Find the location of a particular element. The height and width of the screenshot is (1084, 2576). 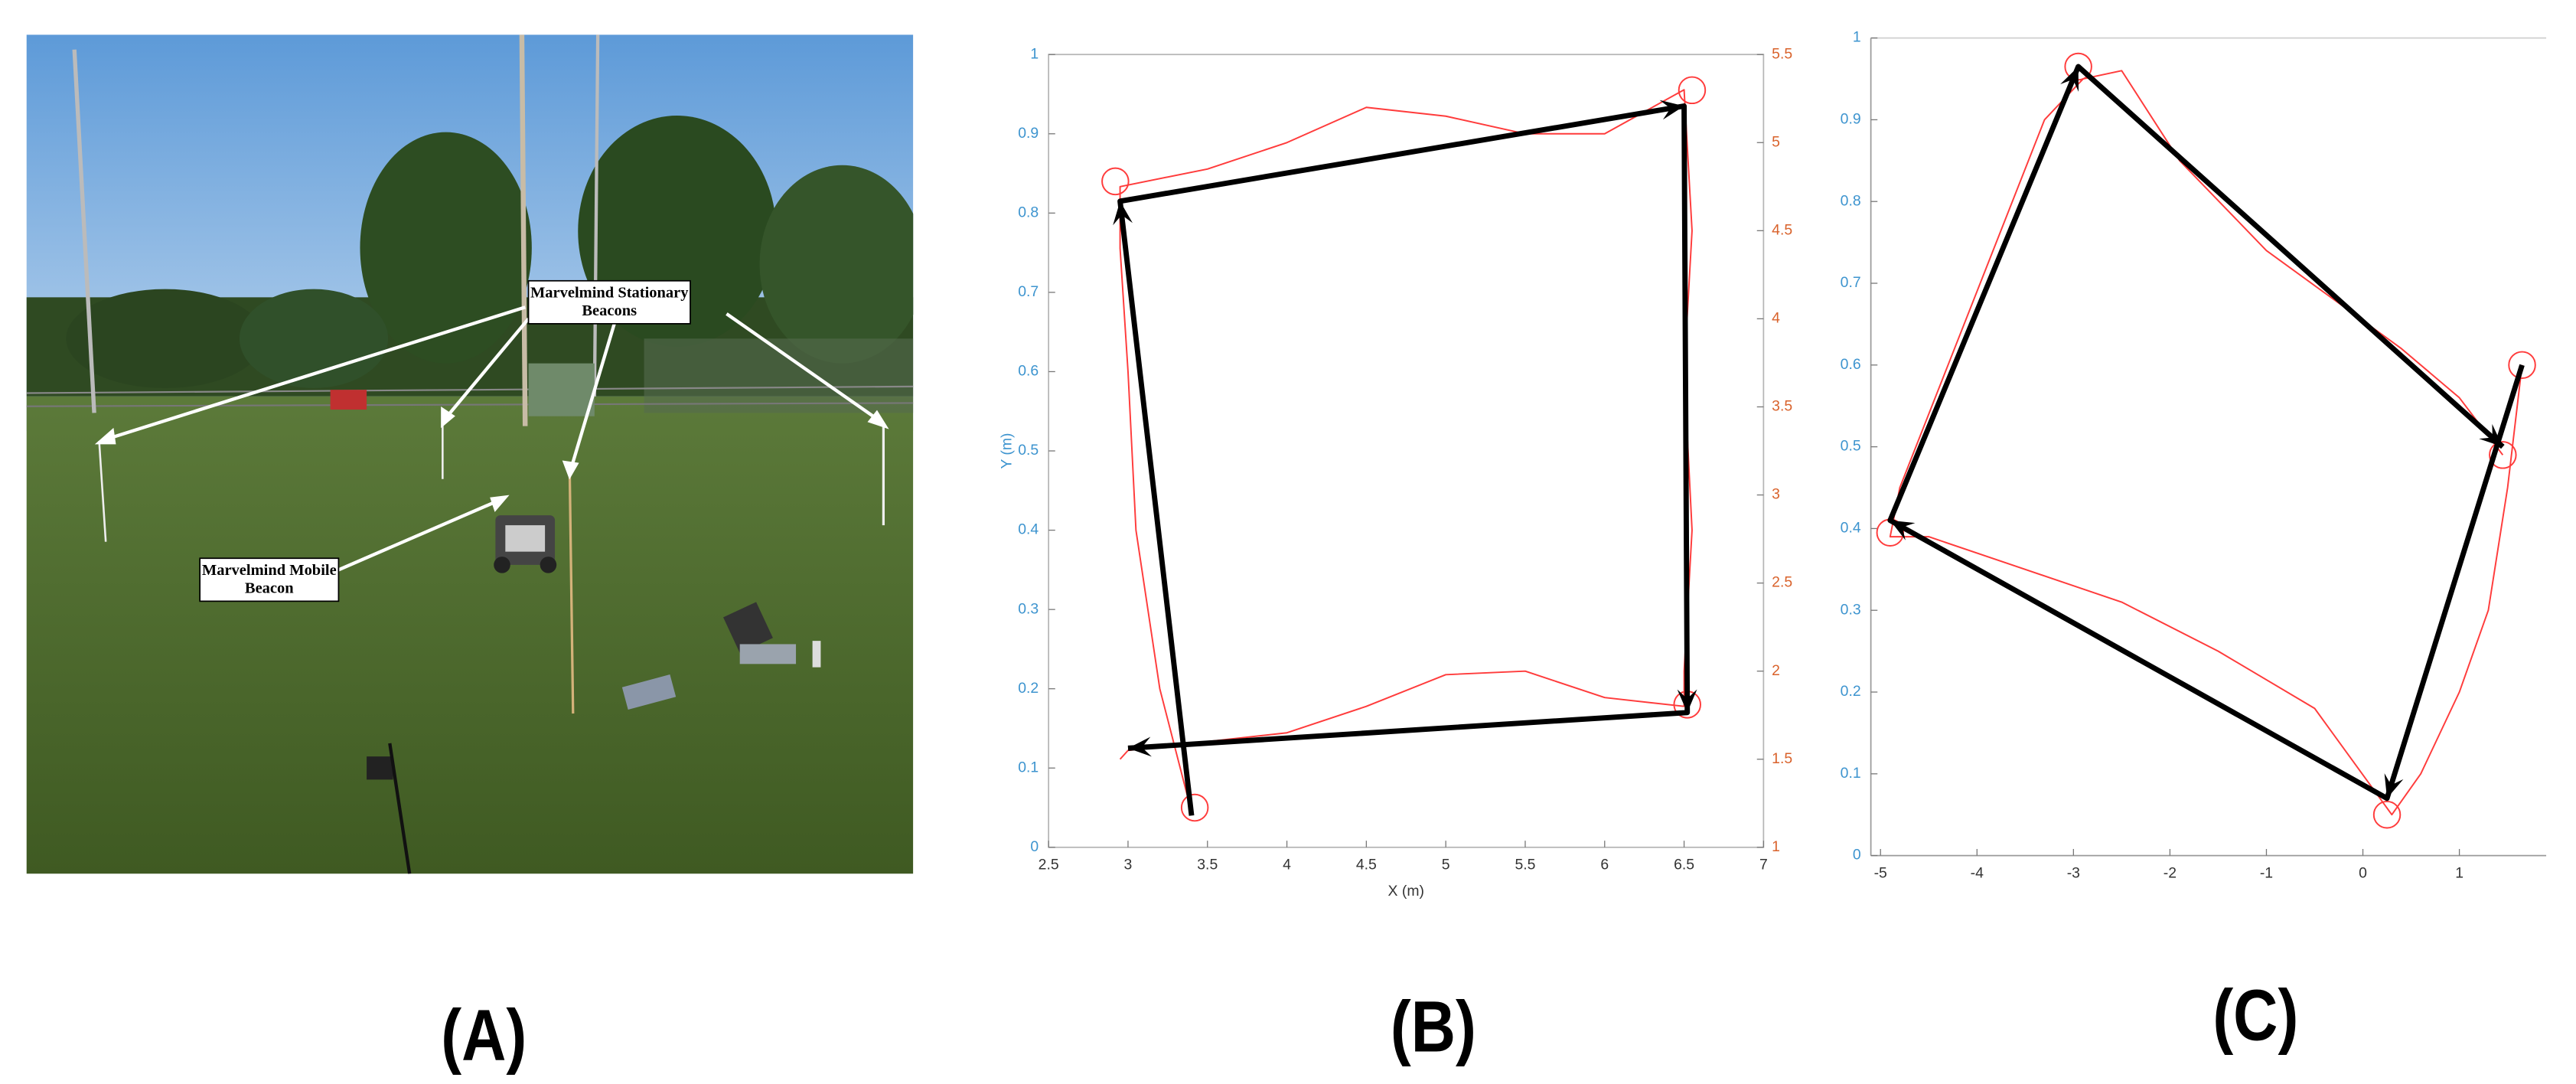

annotation-line: Beacon is located at coordinates (269, 589).